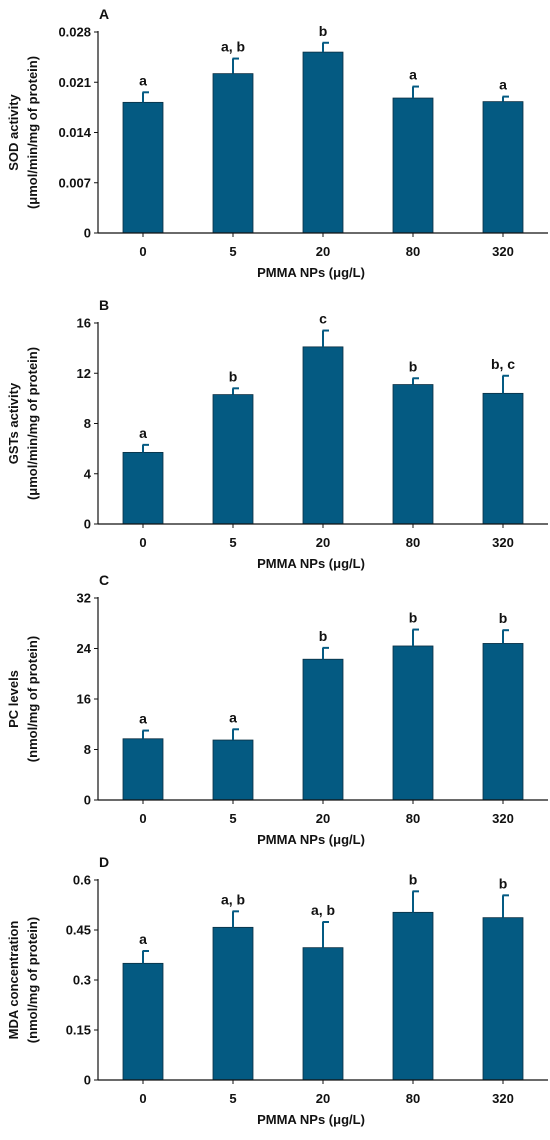  What do you see at coordinates (233, 376) in the screenshot?
I see `panel-b-significance-5: b` at bounding box center [233, 376].